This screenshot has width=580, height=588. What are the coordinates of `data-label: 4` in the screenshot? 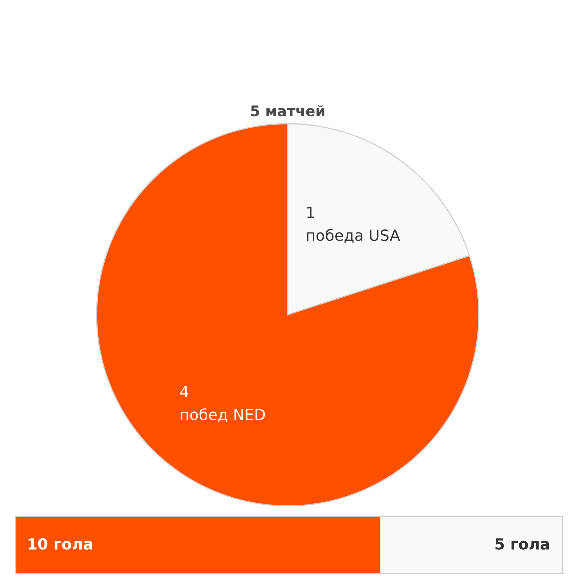 It's located at (184, 392).